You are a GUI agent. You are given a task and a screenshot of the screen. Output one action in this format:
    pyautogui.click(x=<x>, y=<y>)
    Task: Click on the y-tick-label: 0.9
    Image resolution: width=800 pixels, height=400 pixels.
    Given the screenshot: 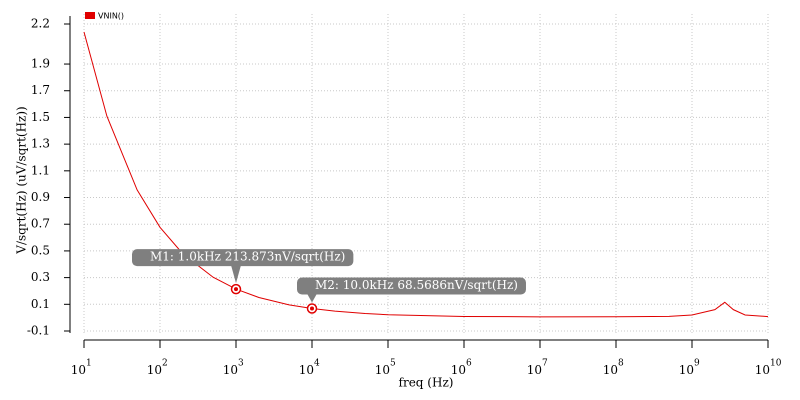 What is the action you would take?
    pyautogui.click(x=40, y=197)
    